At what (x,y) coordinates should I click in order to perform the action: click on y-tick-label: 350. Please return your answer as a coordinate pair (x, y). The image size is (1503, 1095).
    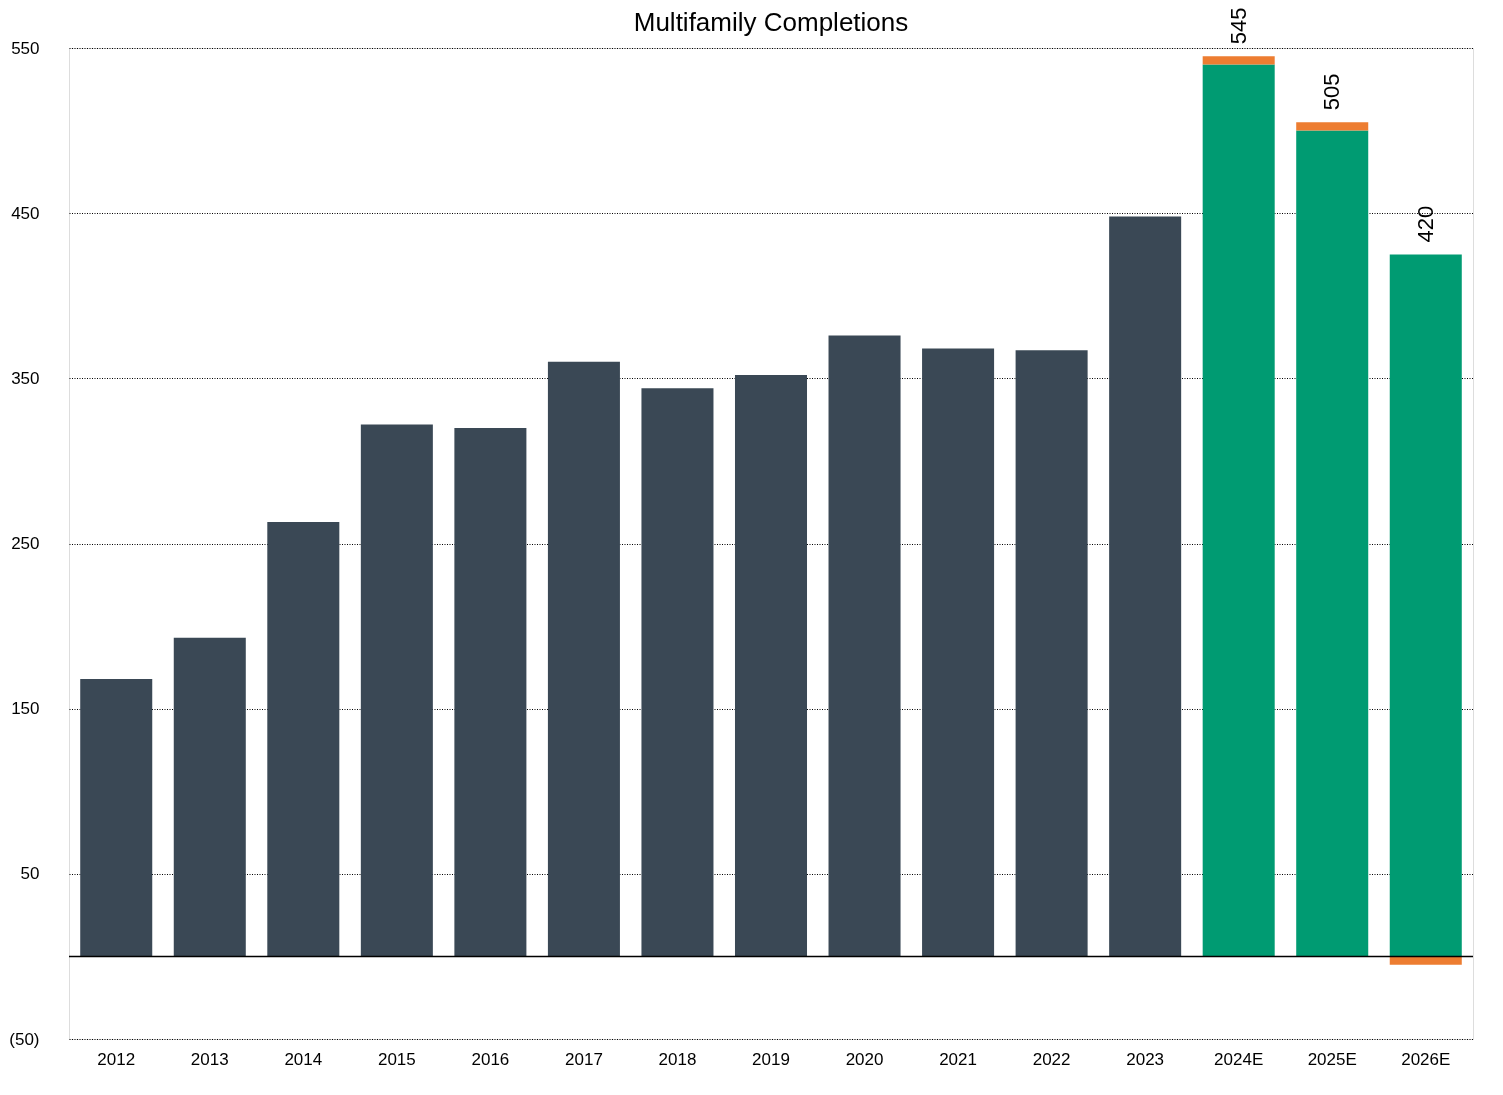
    Looking at the image, I should click on (25, 378).